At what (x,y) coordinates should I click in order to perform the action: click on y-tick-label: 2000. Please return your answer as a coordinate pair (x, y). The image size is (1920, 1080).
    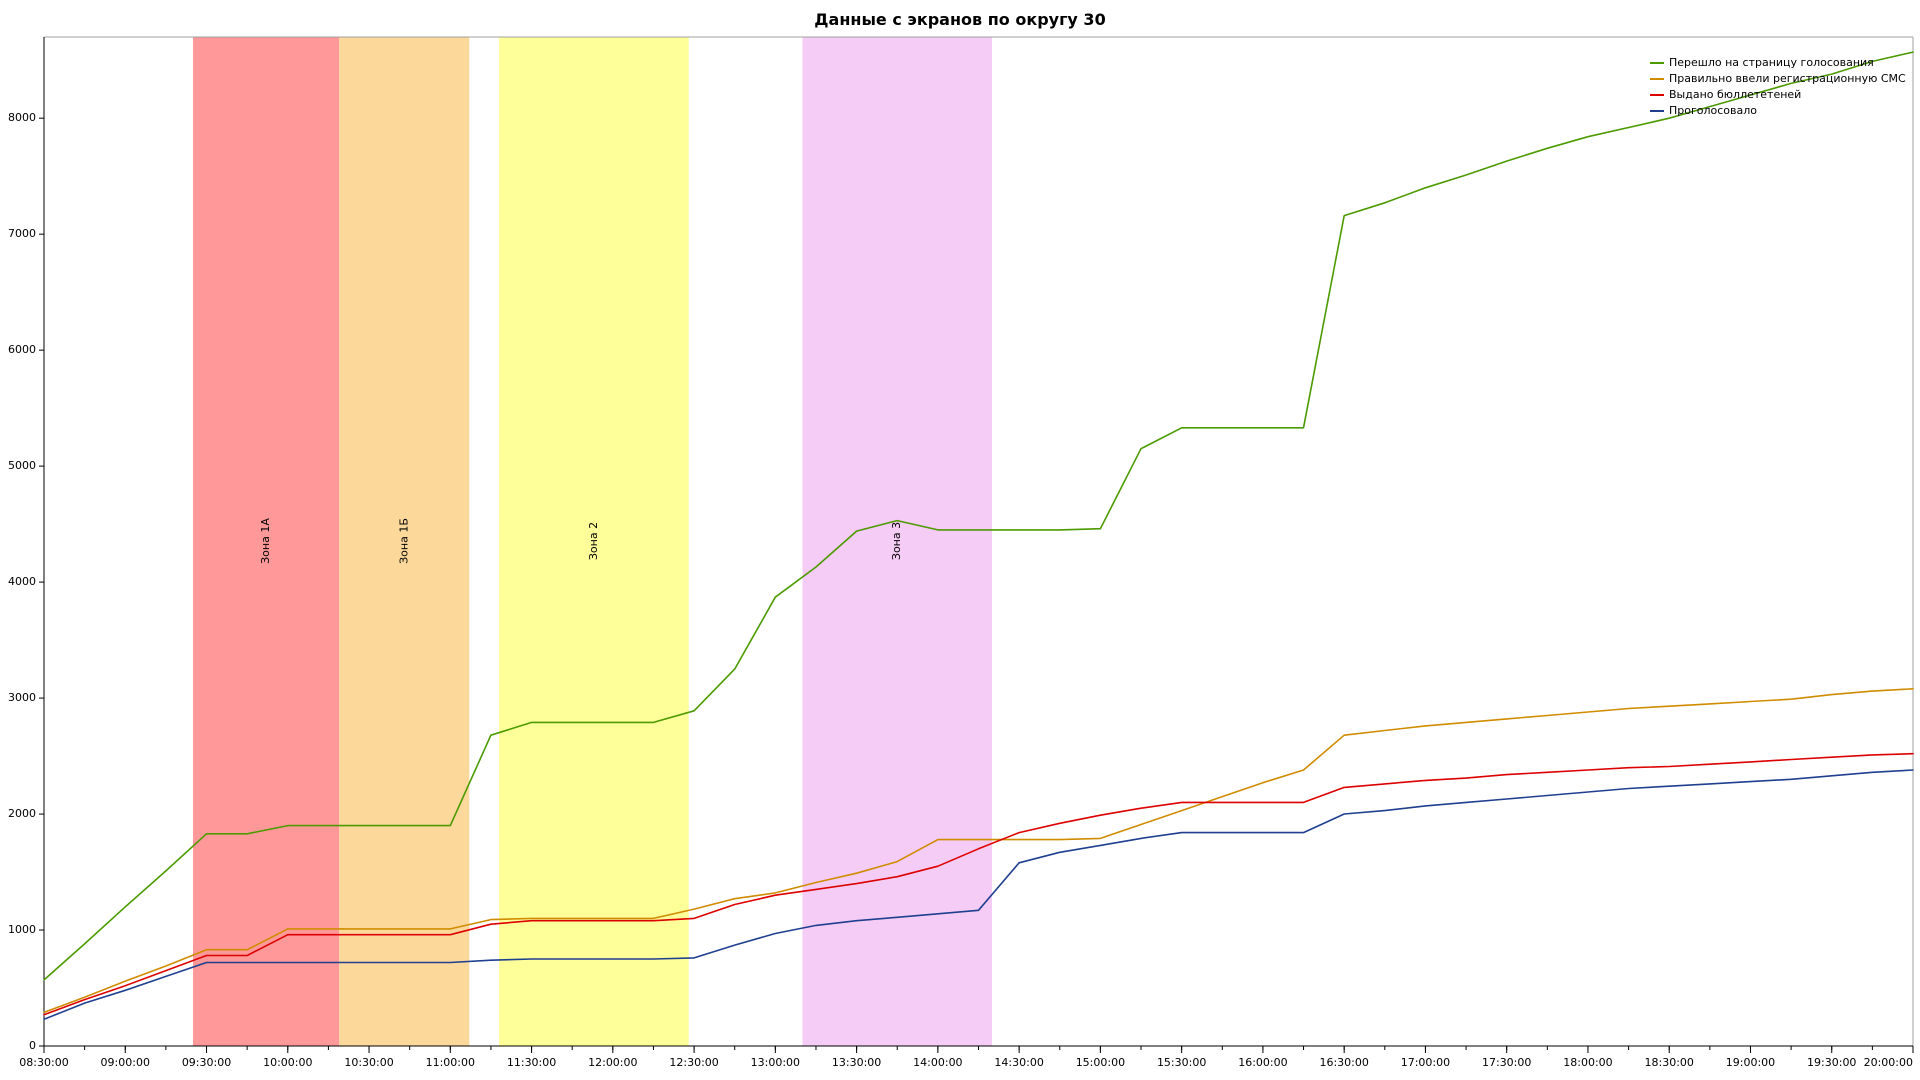
    Looking at the image, I should click on (22, 813).